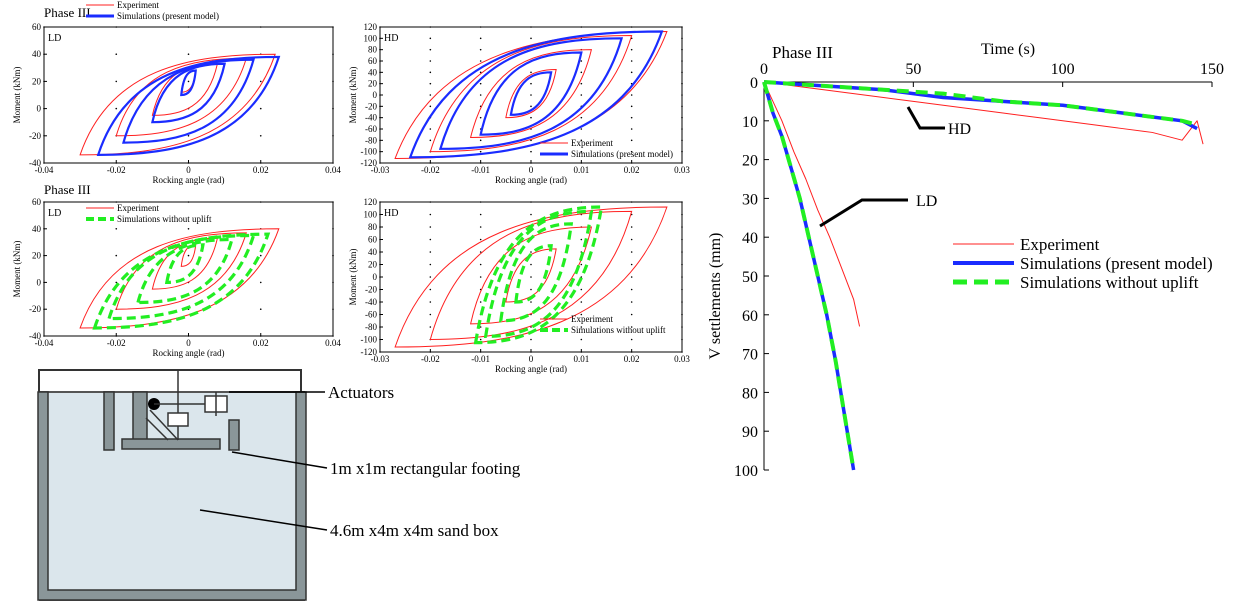  Describe the element at coordinates (750, 355) in the screenshot. I see `y-tick-label: 70` at that location.